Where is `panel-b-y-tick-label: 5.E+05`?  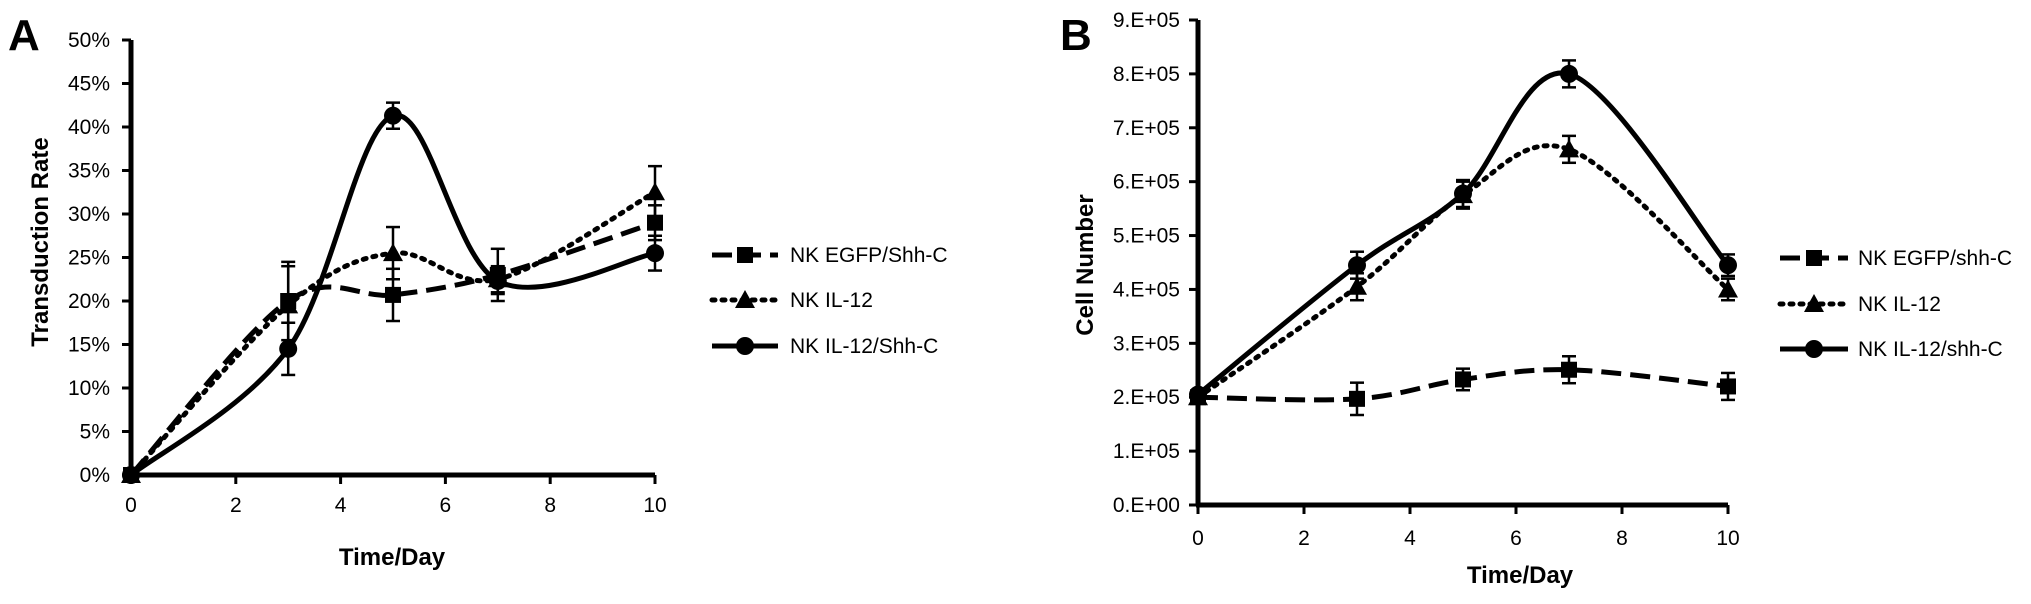 panel-b-y-tick-label: 5.E+05 is located at coordinates (1146, 236).